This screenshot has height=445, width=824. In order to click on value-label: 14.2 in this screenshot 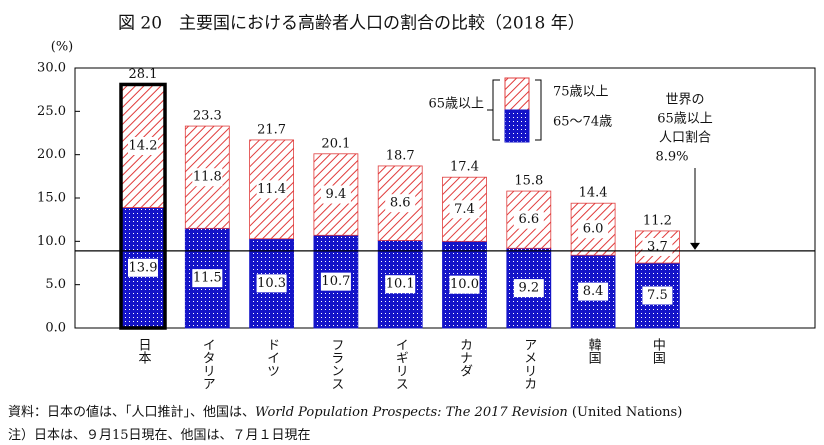, I will do `click(143, 146)`.